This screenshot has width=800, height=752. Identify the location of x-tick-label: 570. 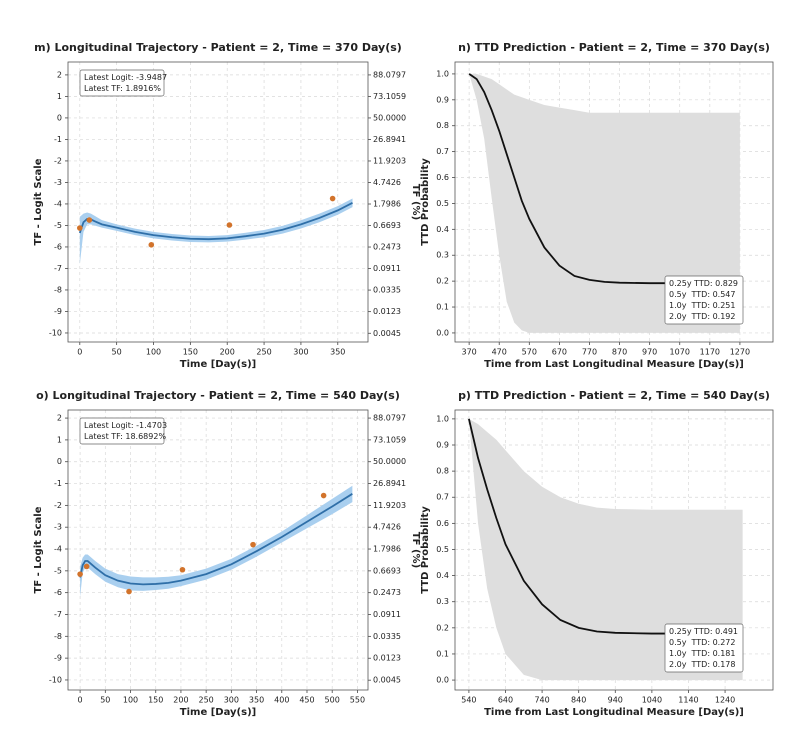
(529, 352).